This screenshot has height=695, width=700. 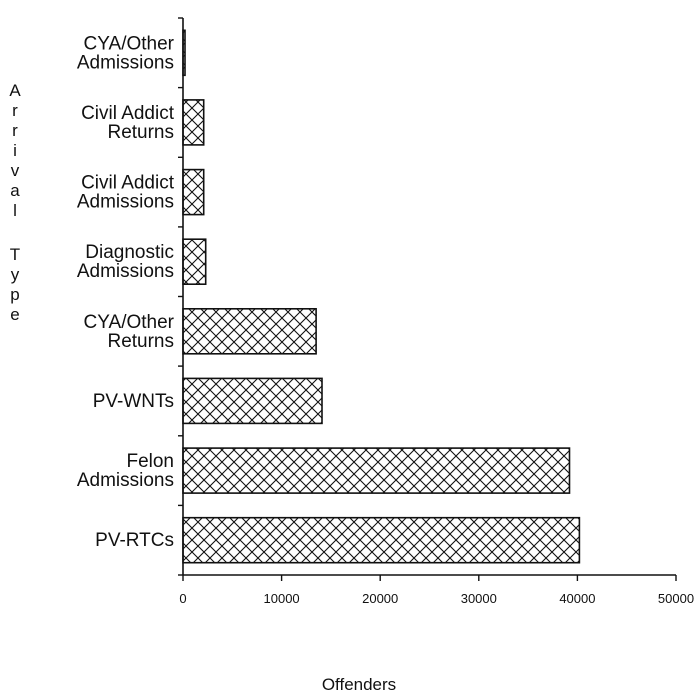 I want to click on x-axis-title: Offenders, so click(x=359, y=684).